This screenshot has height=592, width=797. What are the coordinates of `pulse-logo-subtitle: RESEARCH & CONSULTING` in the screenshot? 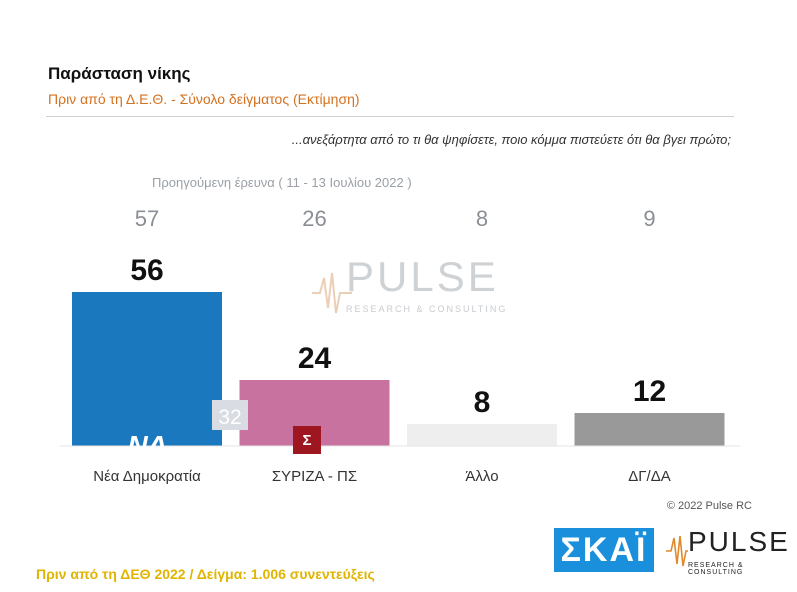 It's located at (716, 569).